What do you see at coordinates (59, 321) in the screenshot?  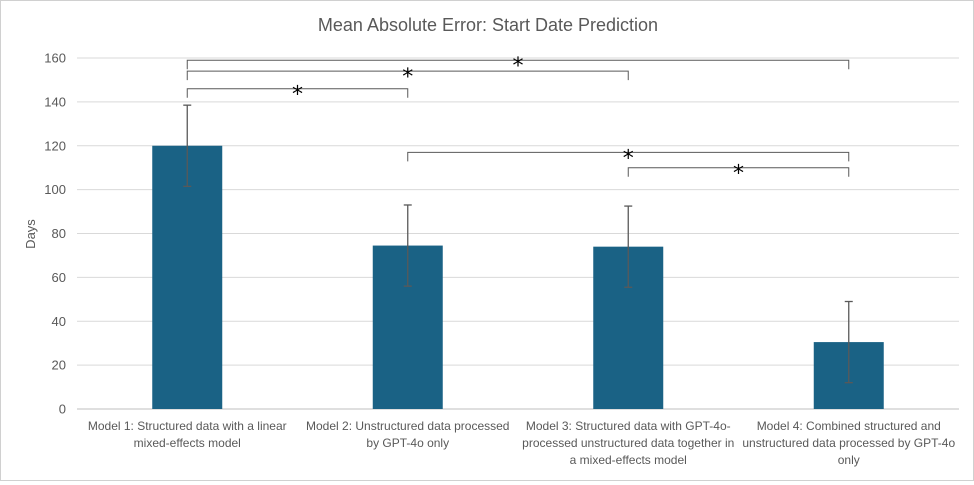 I see `y-tick-label: 40` at bounding box center [59, 321].